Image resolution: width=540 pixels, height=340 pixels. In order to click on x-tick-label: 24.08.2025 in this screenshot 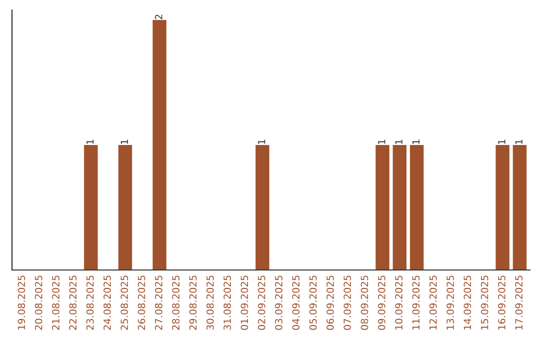, I will do `click(107, 303)`.